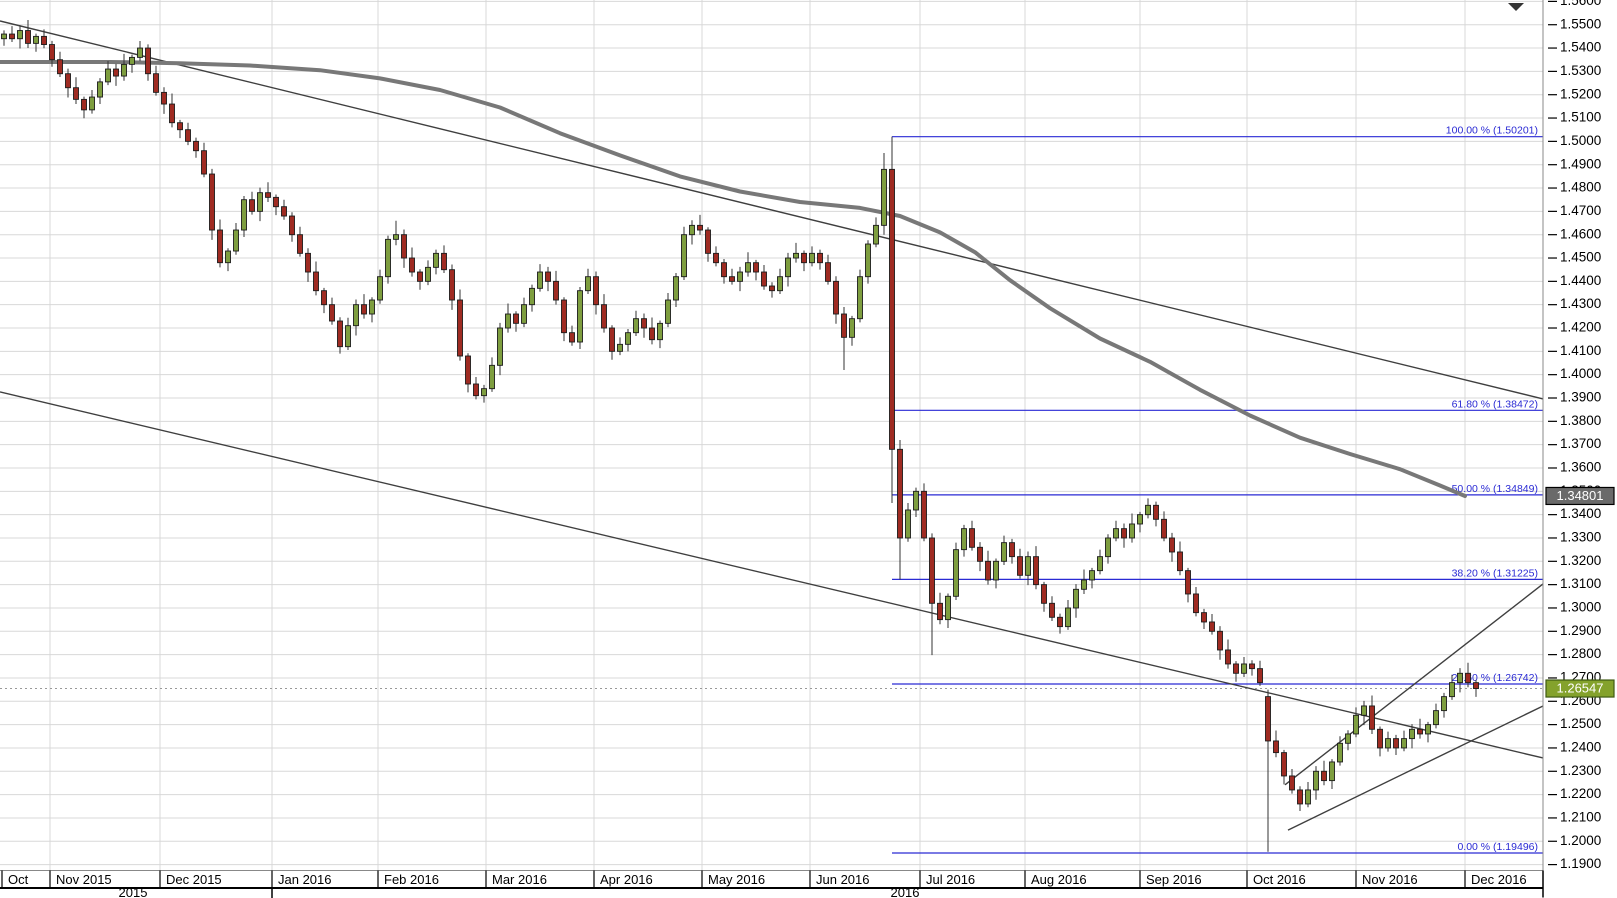 The image size is (1617, 898). What do you see at coordinates (736, 879) in the screenshot?
I see `month-label: May 2016` at bounding box center [736, 879].